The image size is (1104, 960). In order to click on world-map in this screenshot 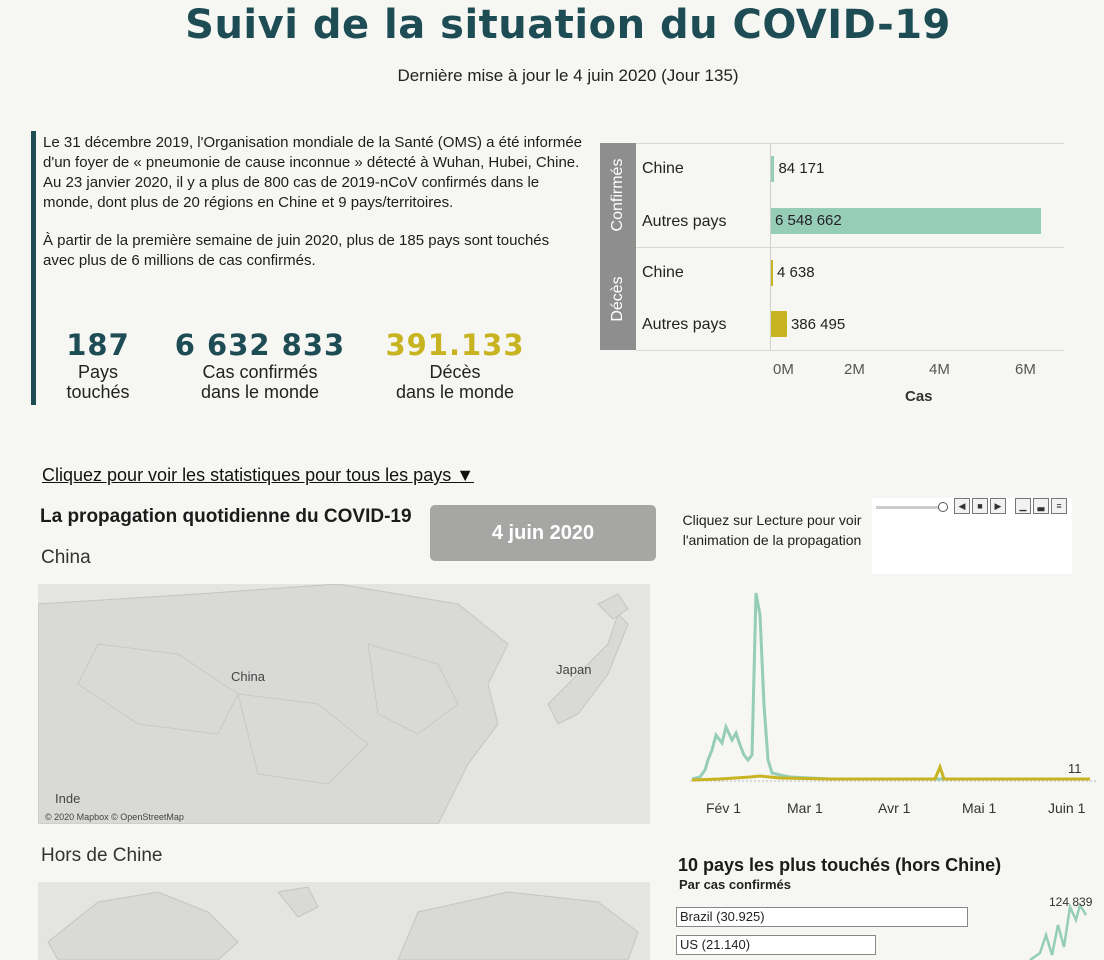, I will do `click(344, 921)`.